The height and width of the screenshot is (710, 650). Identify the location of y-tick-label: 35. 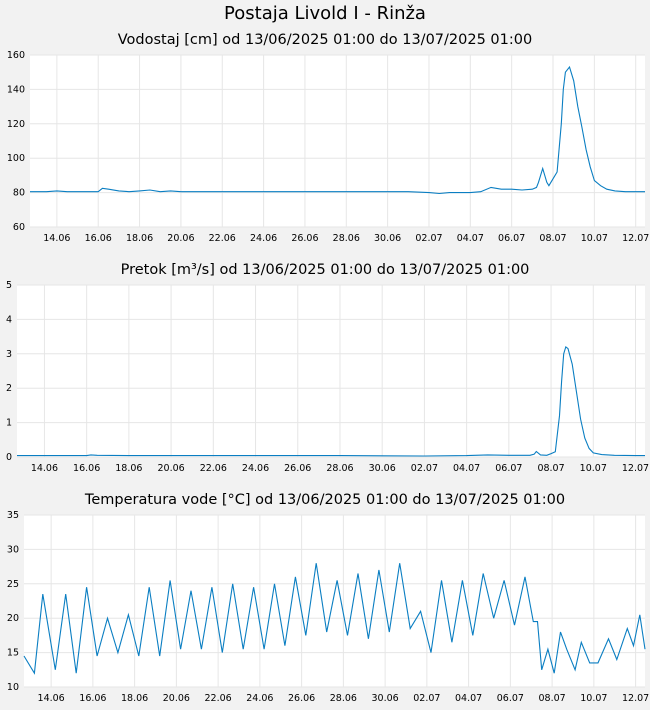
(13, 515).